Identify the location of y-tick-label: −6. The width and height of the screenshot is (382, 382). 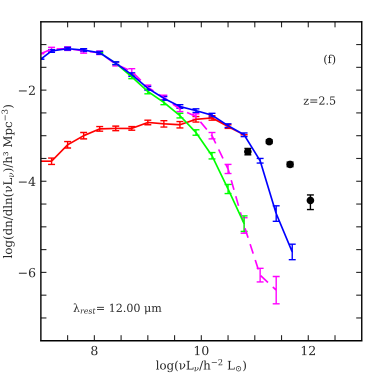
(27, 273).